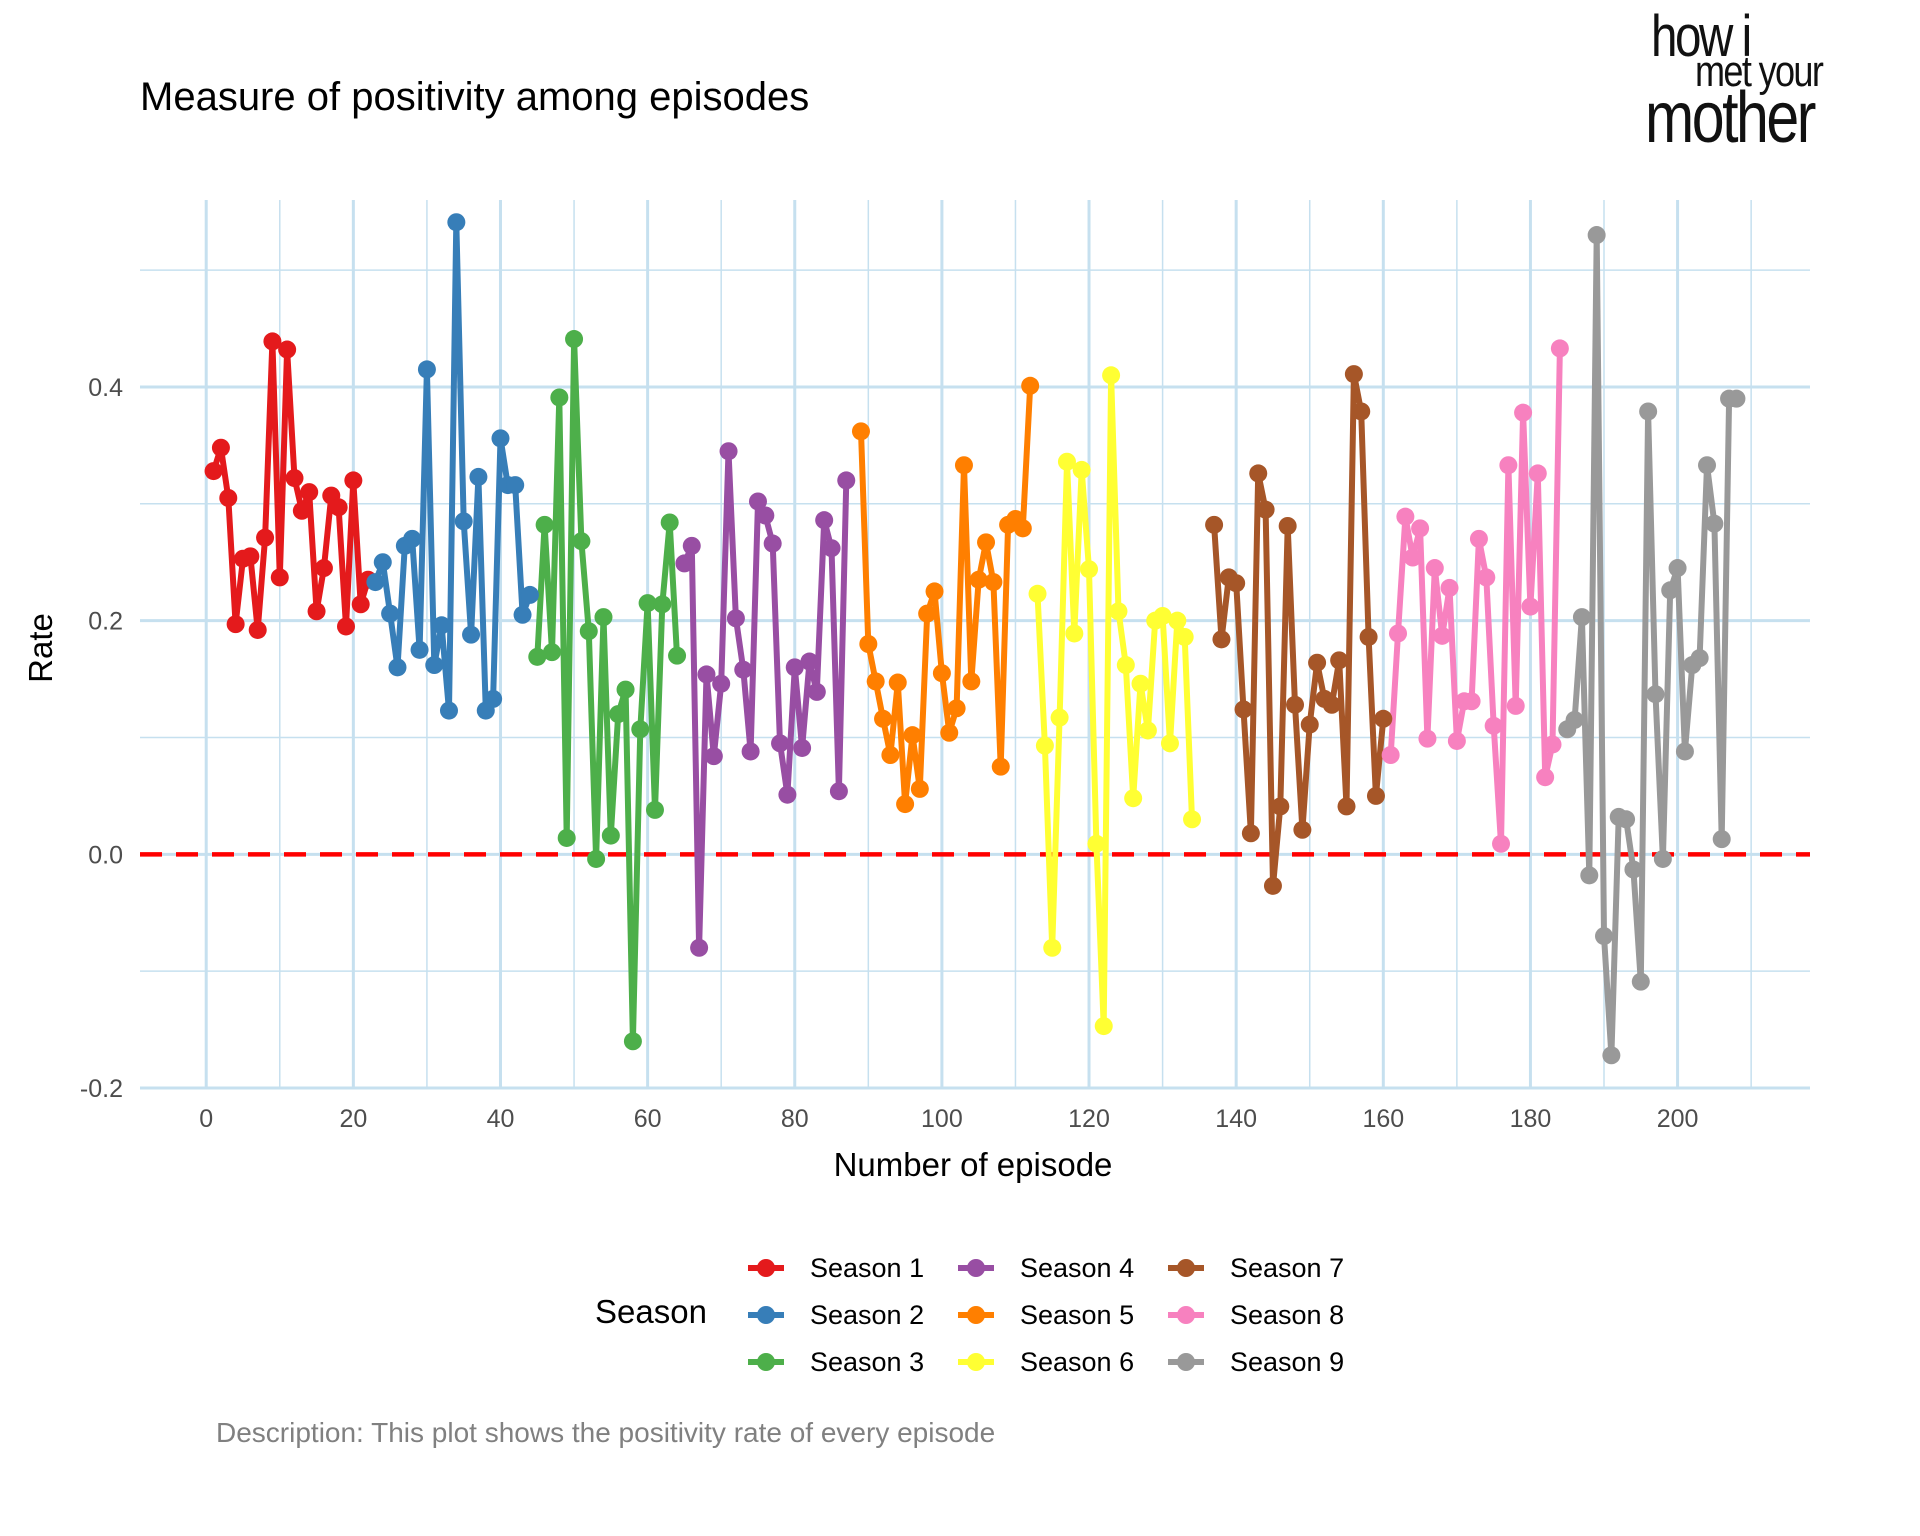 This screenshot has width=1920, height=1536. Describe the element at coordinates (867, 1268) in the screenshot. I see `legend-label-season-1: Season 1` at that location.